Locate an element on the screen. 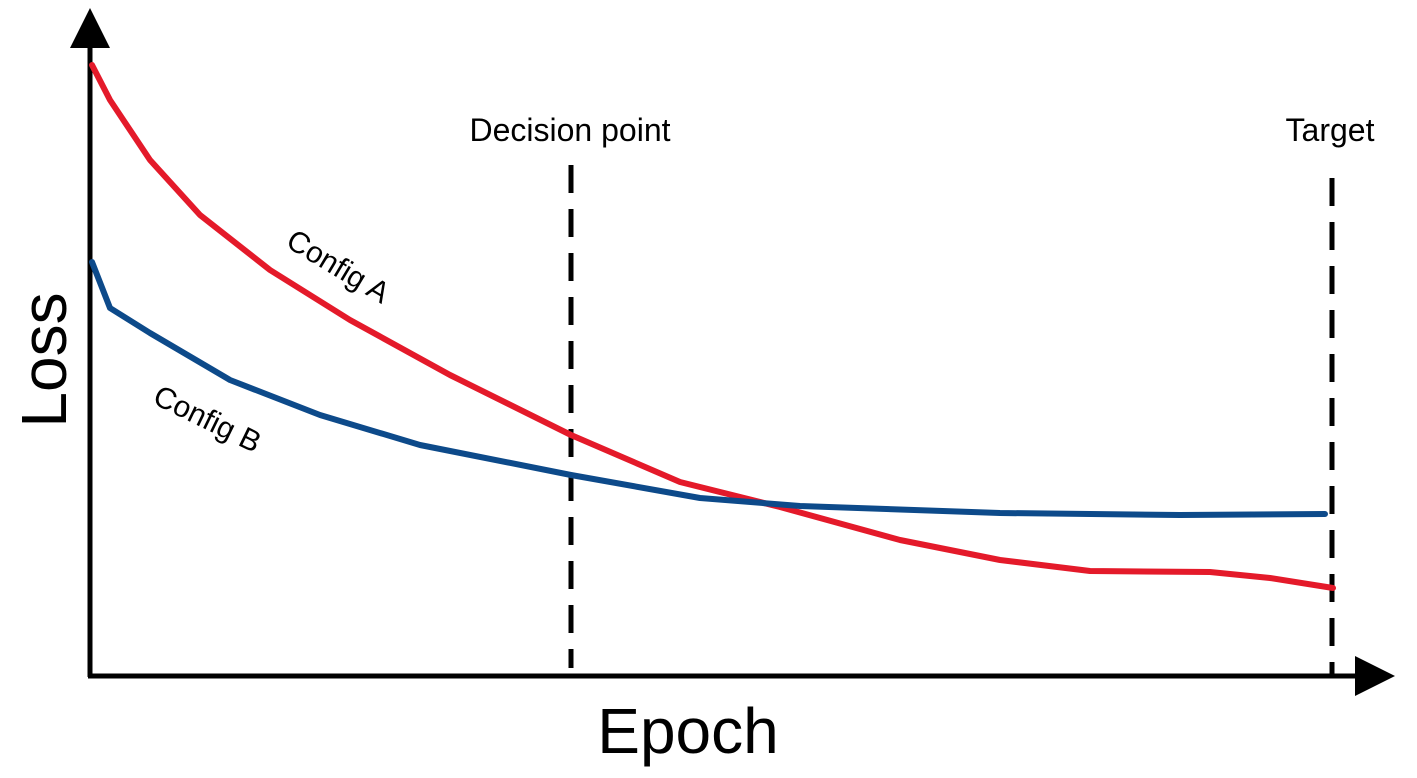 This screenshot has height=778, width=1417. marker-label: Target is located at coordinates (1330, 130).